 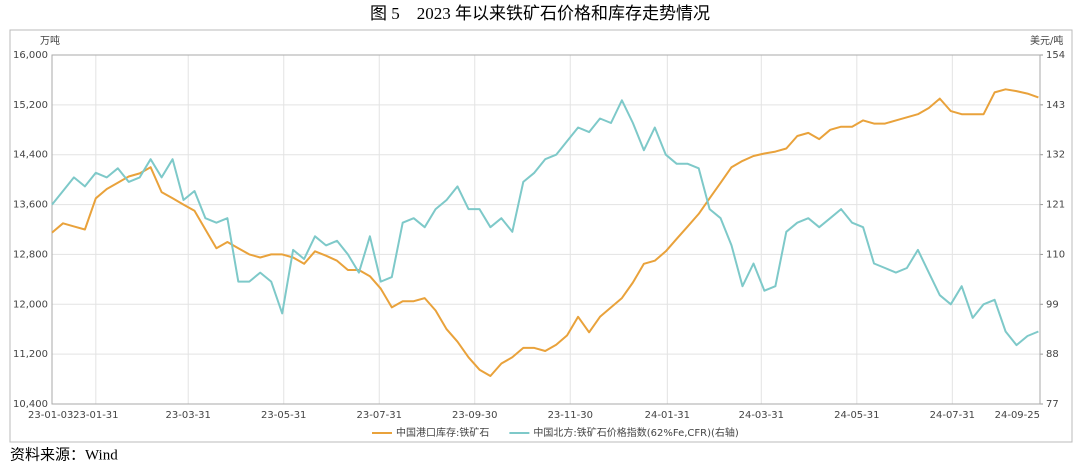 I want to click on x-tick-label: 24-07-31, so click(x=952, y=415).